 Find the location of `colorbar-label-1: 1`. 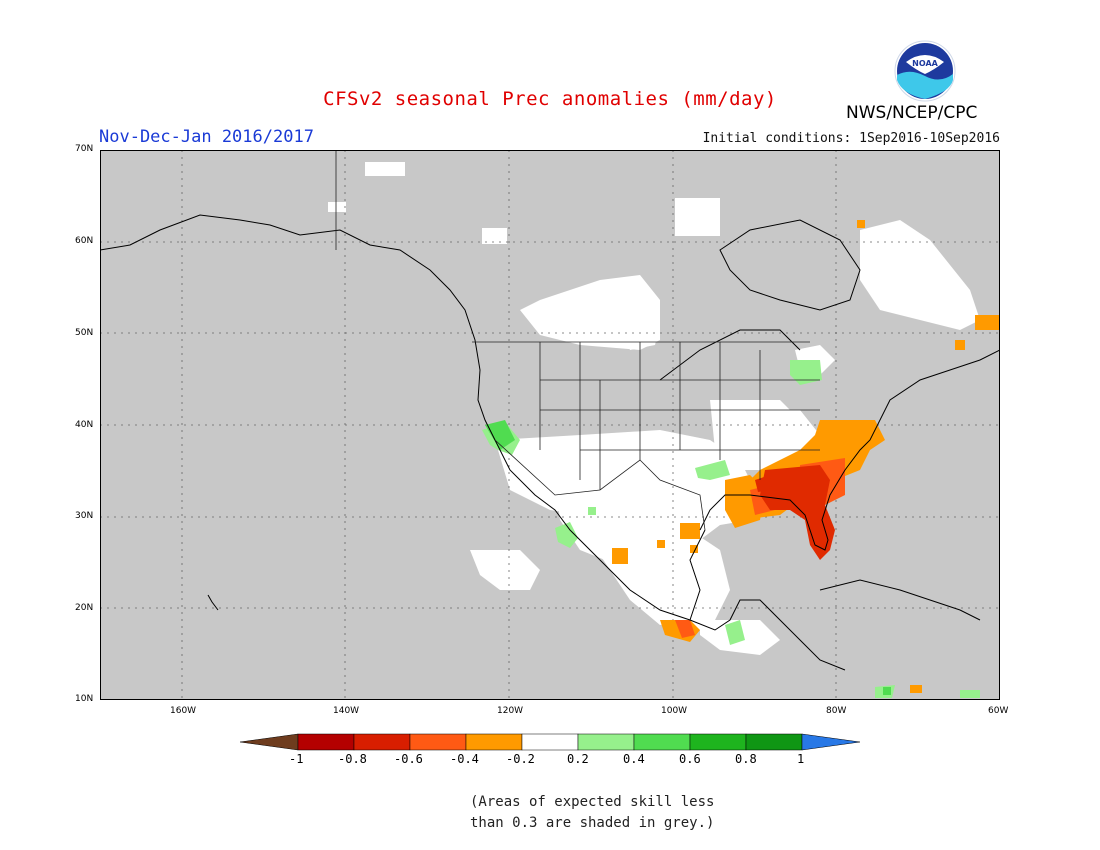

colorbar-label-1: 1 is located at coordinates (801, 759).